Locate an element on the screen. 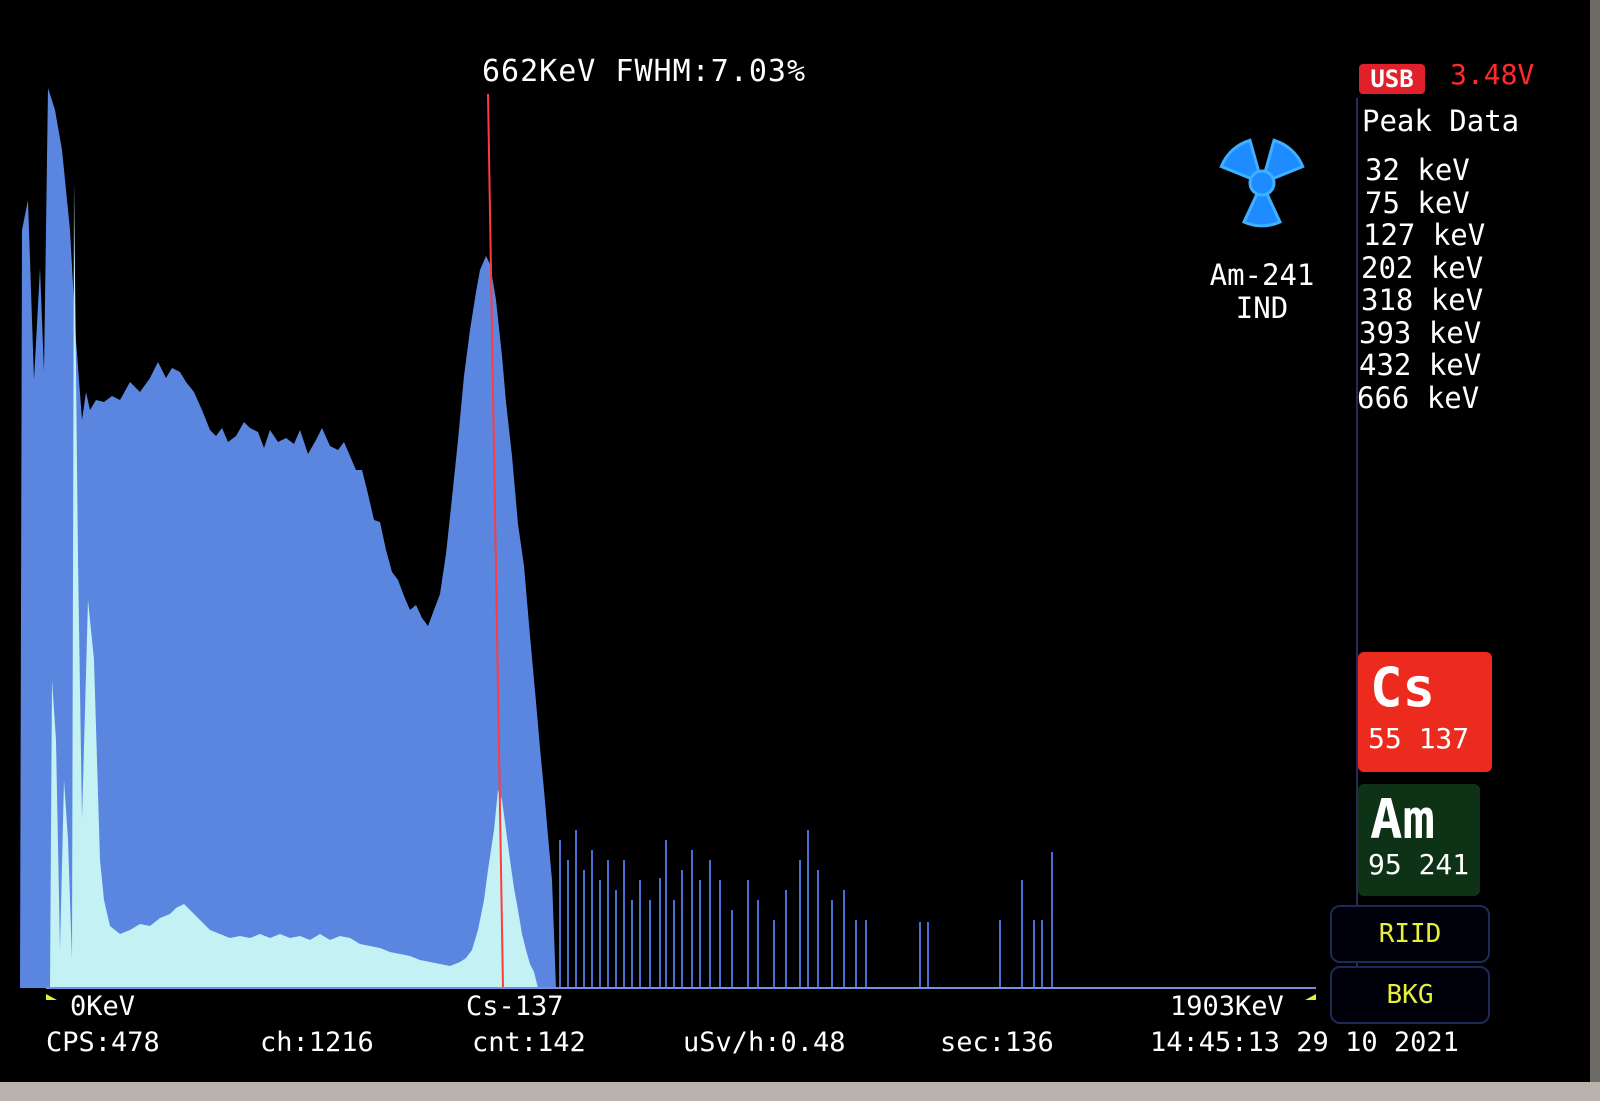 The width and height of the screenshot is (1600, 1101). peak-fwhm-readout: 662KeV FWHM:7.03% is located at coordinates (644, 71).